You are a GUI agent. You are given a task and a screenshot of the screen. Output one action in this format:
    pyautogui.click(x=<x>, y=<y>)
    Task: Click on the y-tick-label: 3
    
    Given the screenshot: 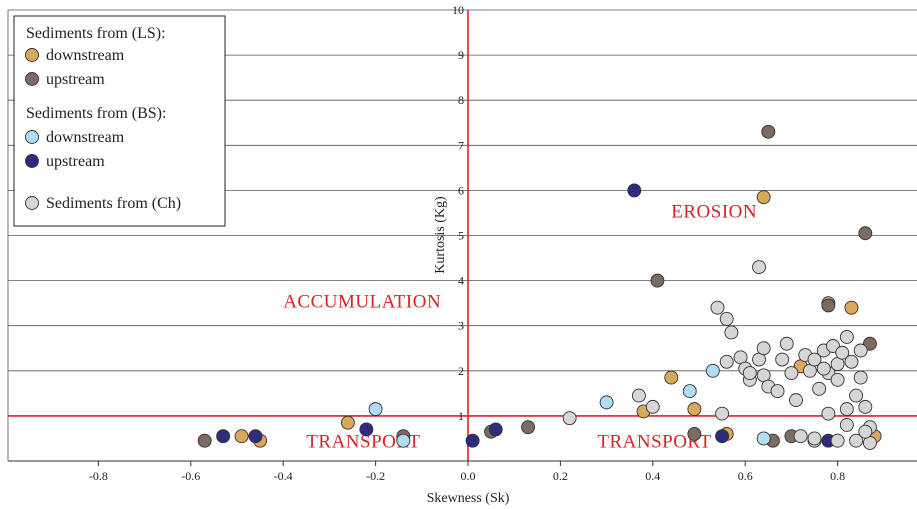 What is the action you would take?
    pyautogui.click(x=461, y=326)
    